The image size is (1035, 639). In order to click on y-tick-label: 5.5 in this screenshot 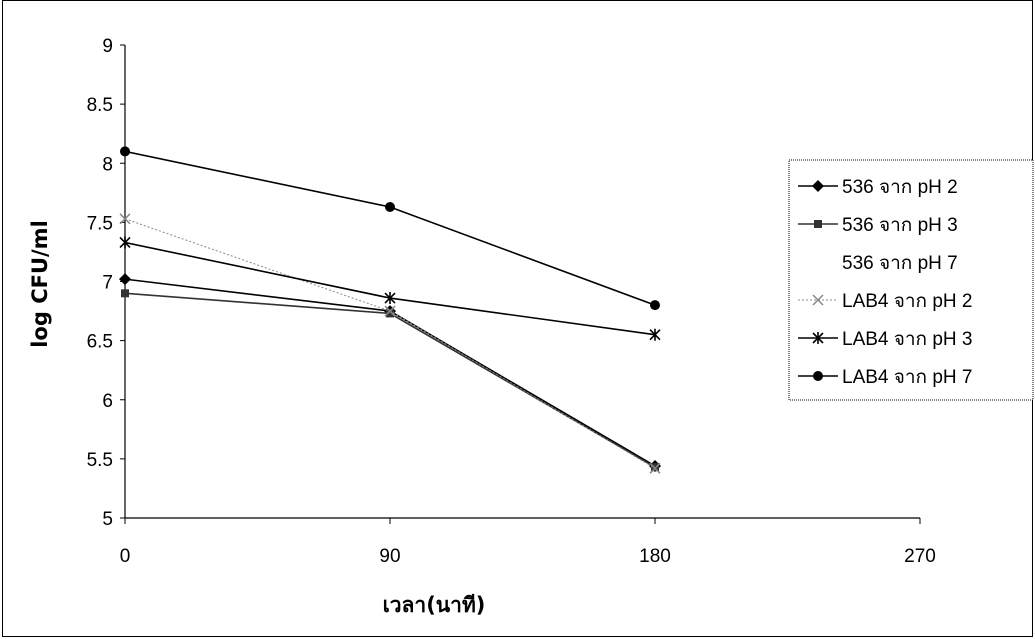, I will do `click(100, 460)`.